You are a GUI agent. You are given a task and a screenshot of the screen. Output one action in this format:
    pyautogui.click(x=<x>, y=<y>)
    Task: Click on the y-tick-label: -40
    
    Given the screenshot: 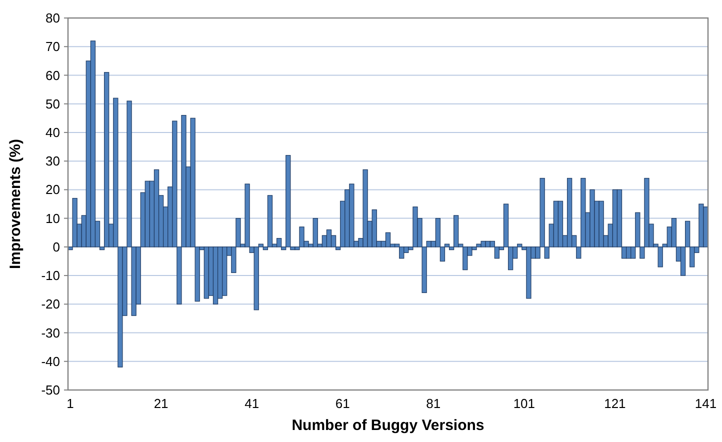 What is the action you would take?
    pyautogui.click(x=50, y=361)
    